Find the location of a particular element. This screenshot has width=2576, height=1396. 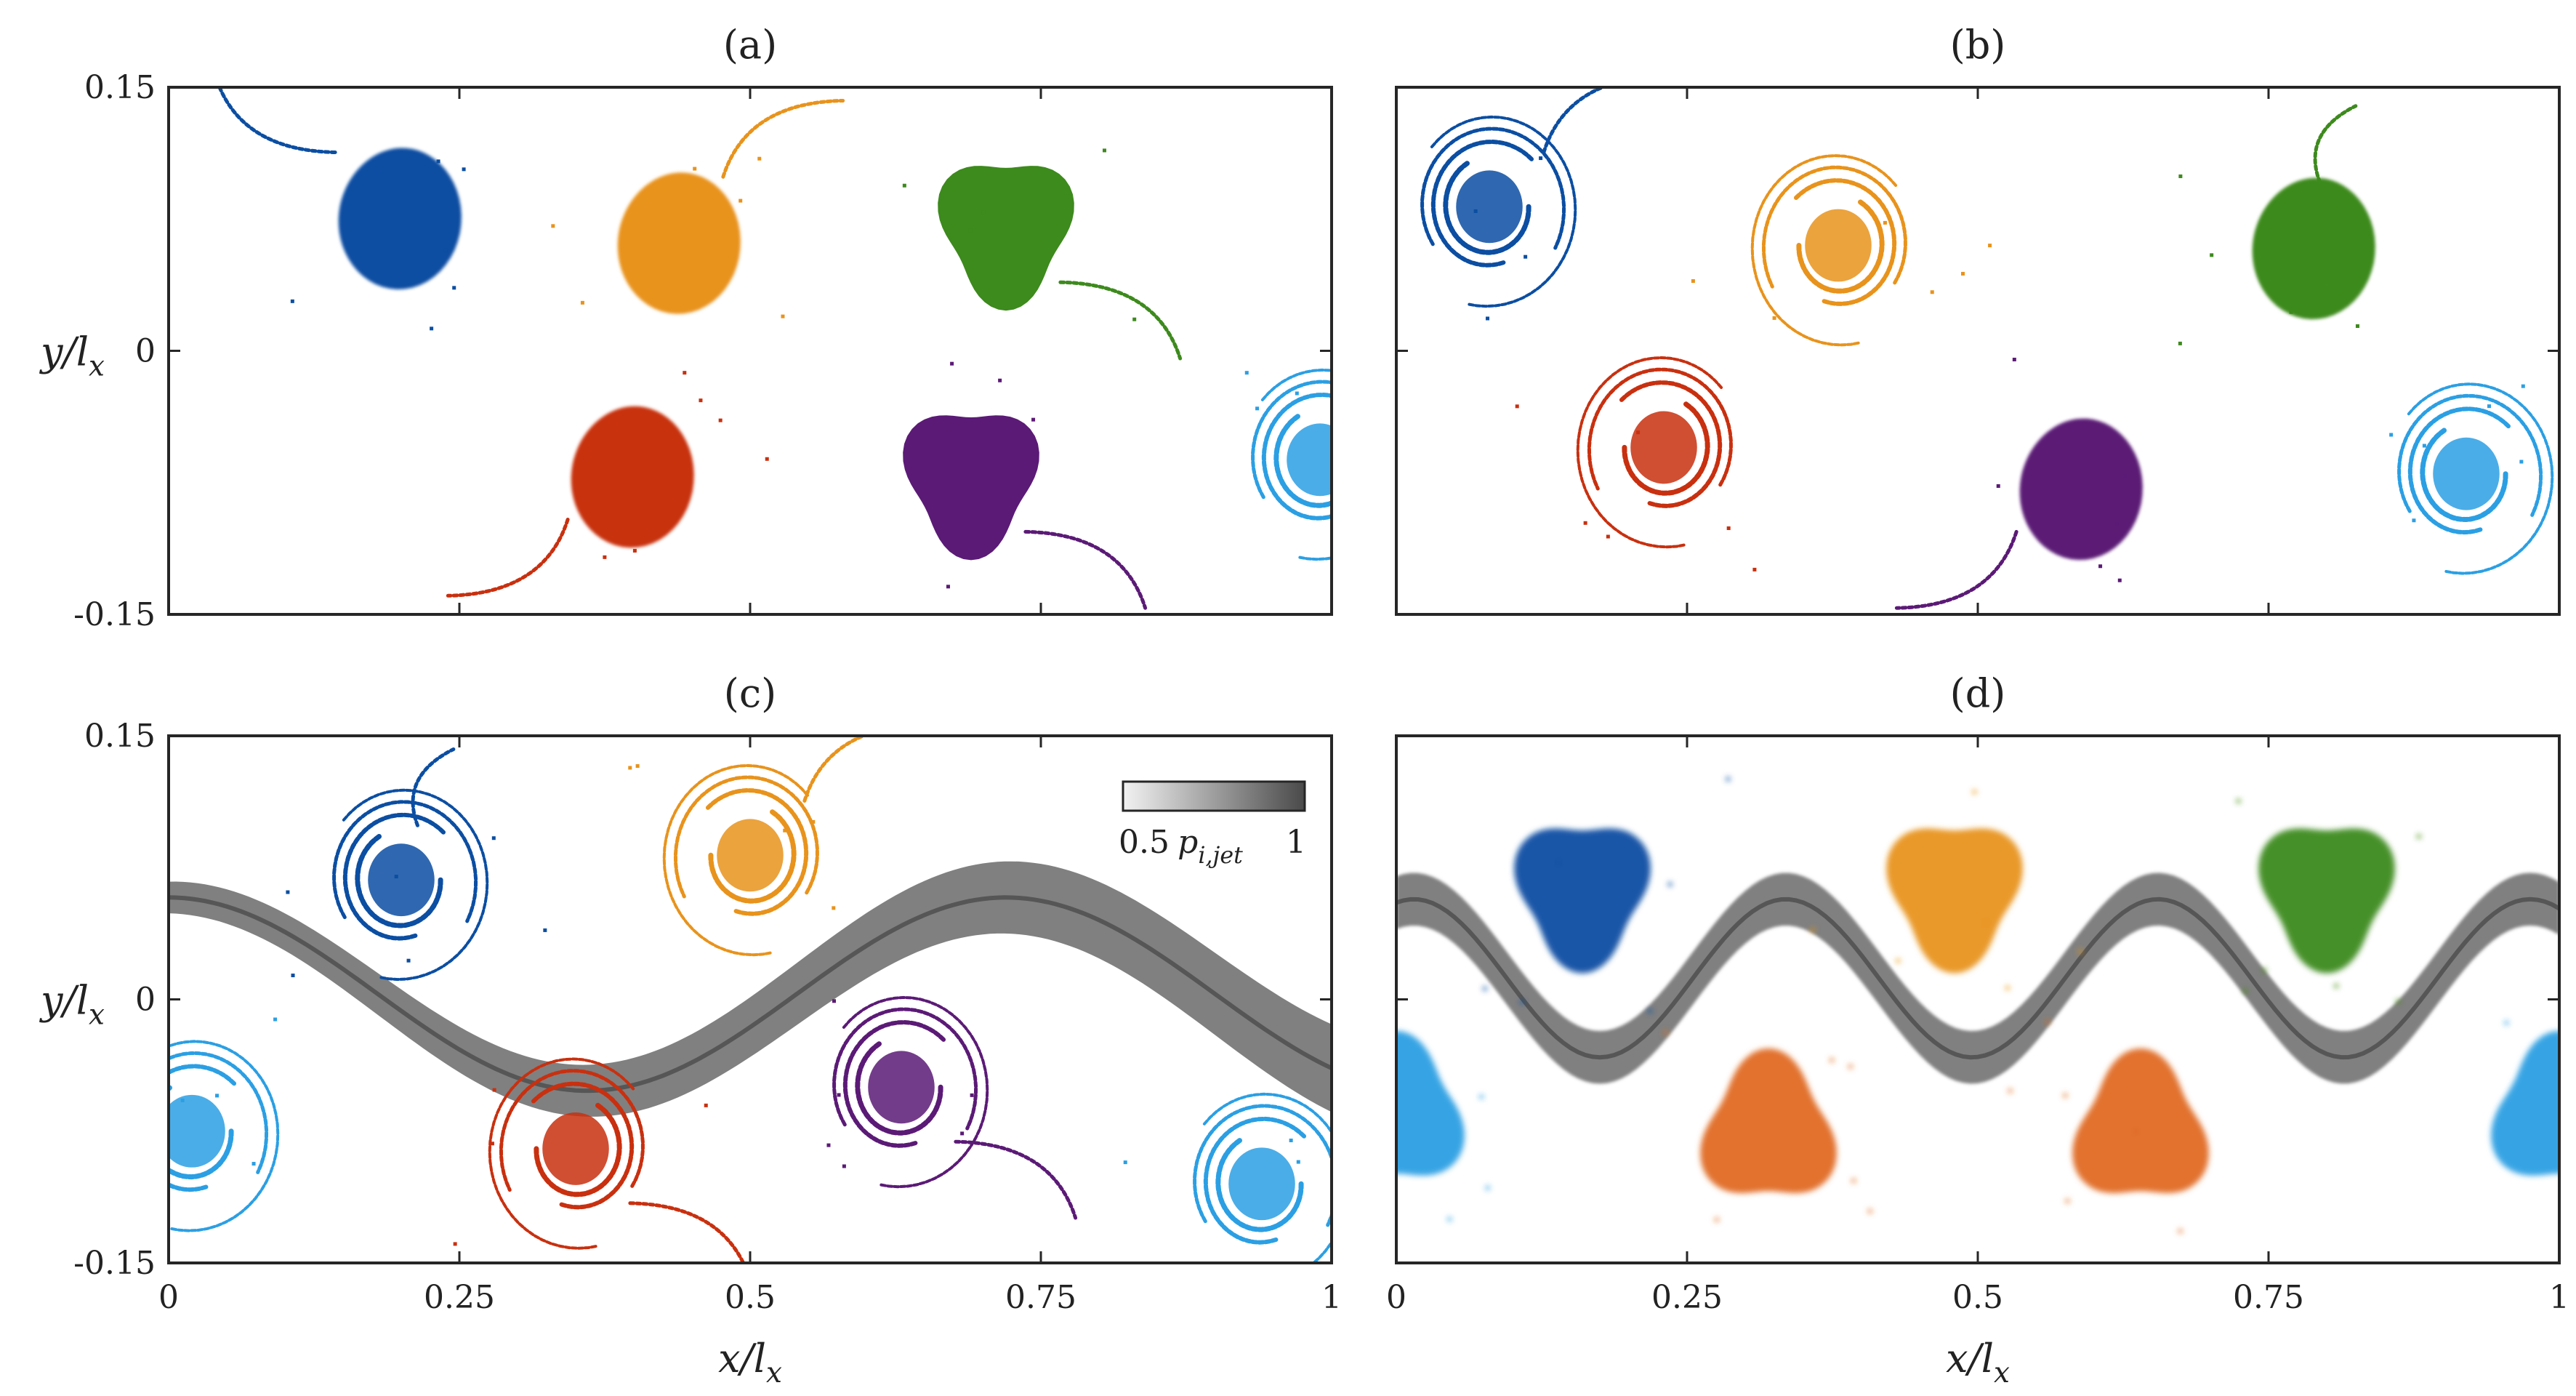

y-tick-label: 0.15 is located at coordinates (120, 736).